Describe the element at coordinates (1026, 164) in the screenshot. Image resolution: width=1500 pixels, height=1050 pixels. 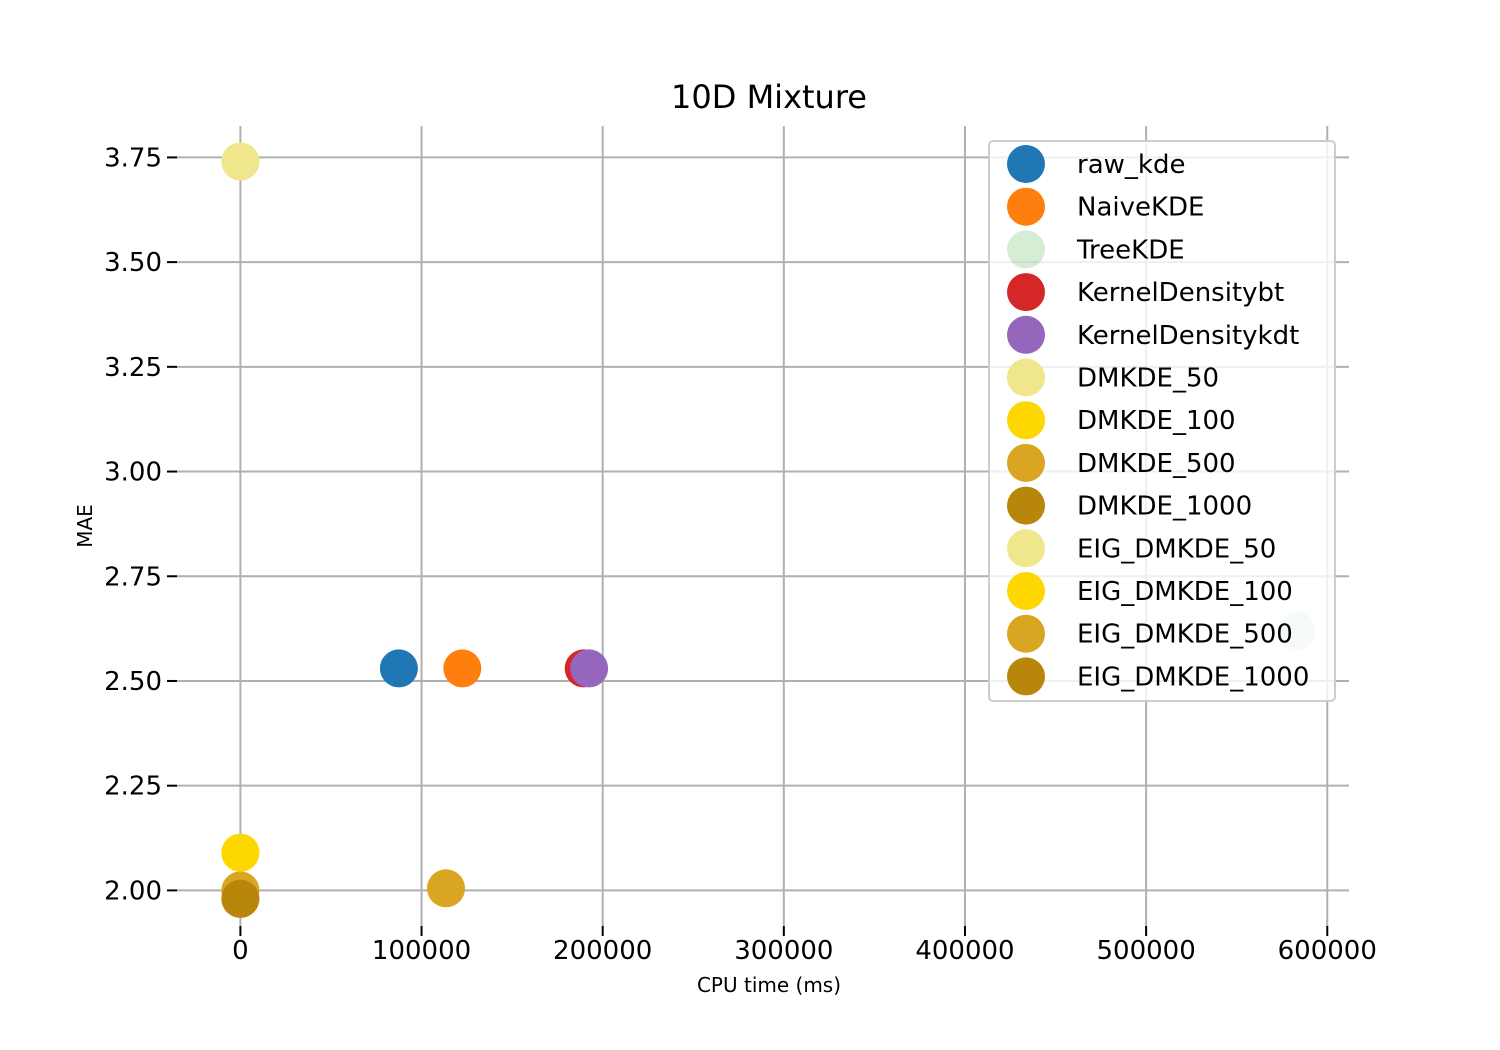
I see `legend-marker-raw_kde` at that location.